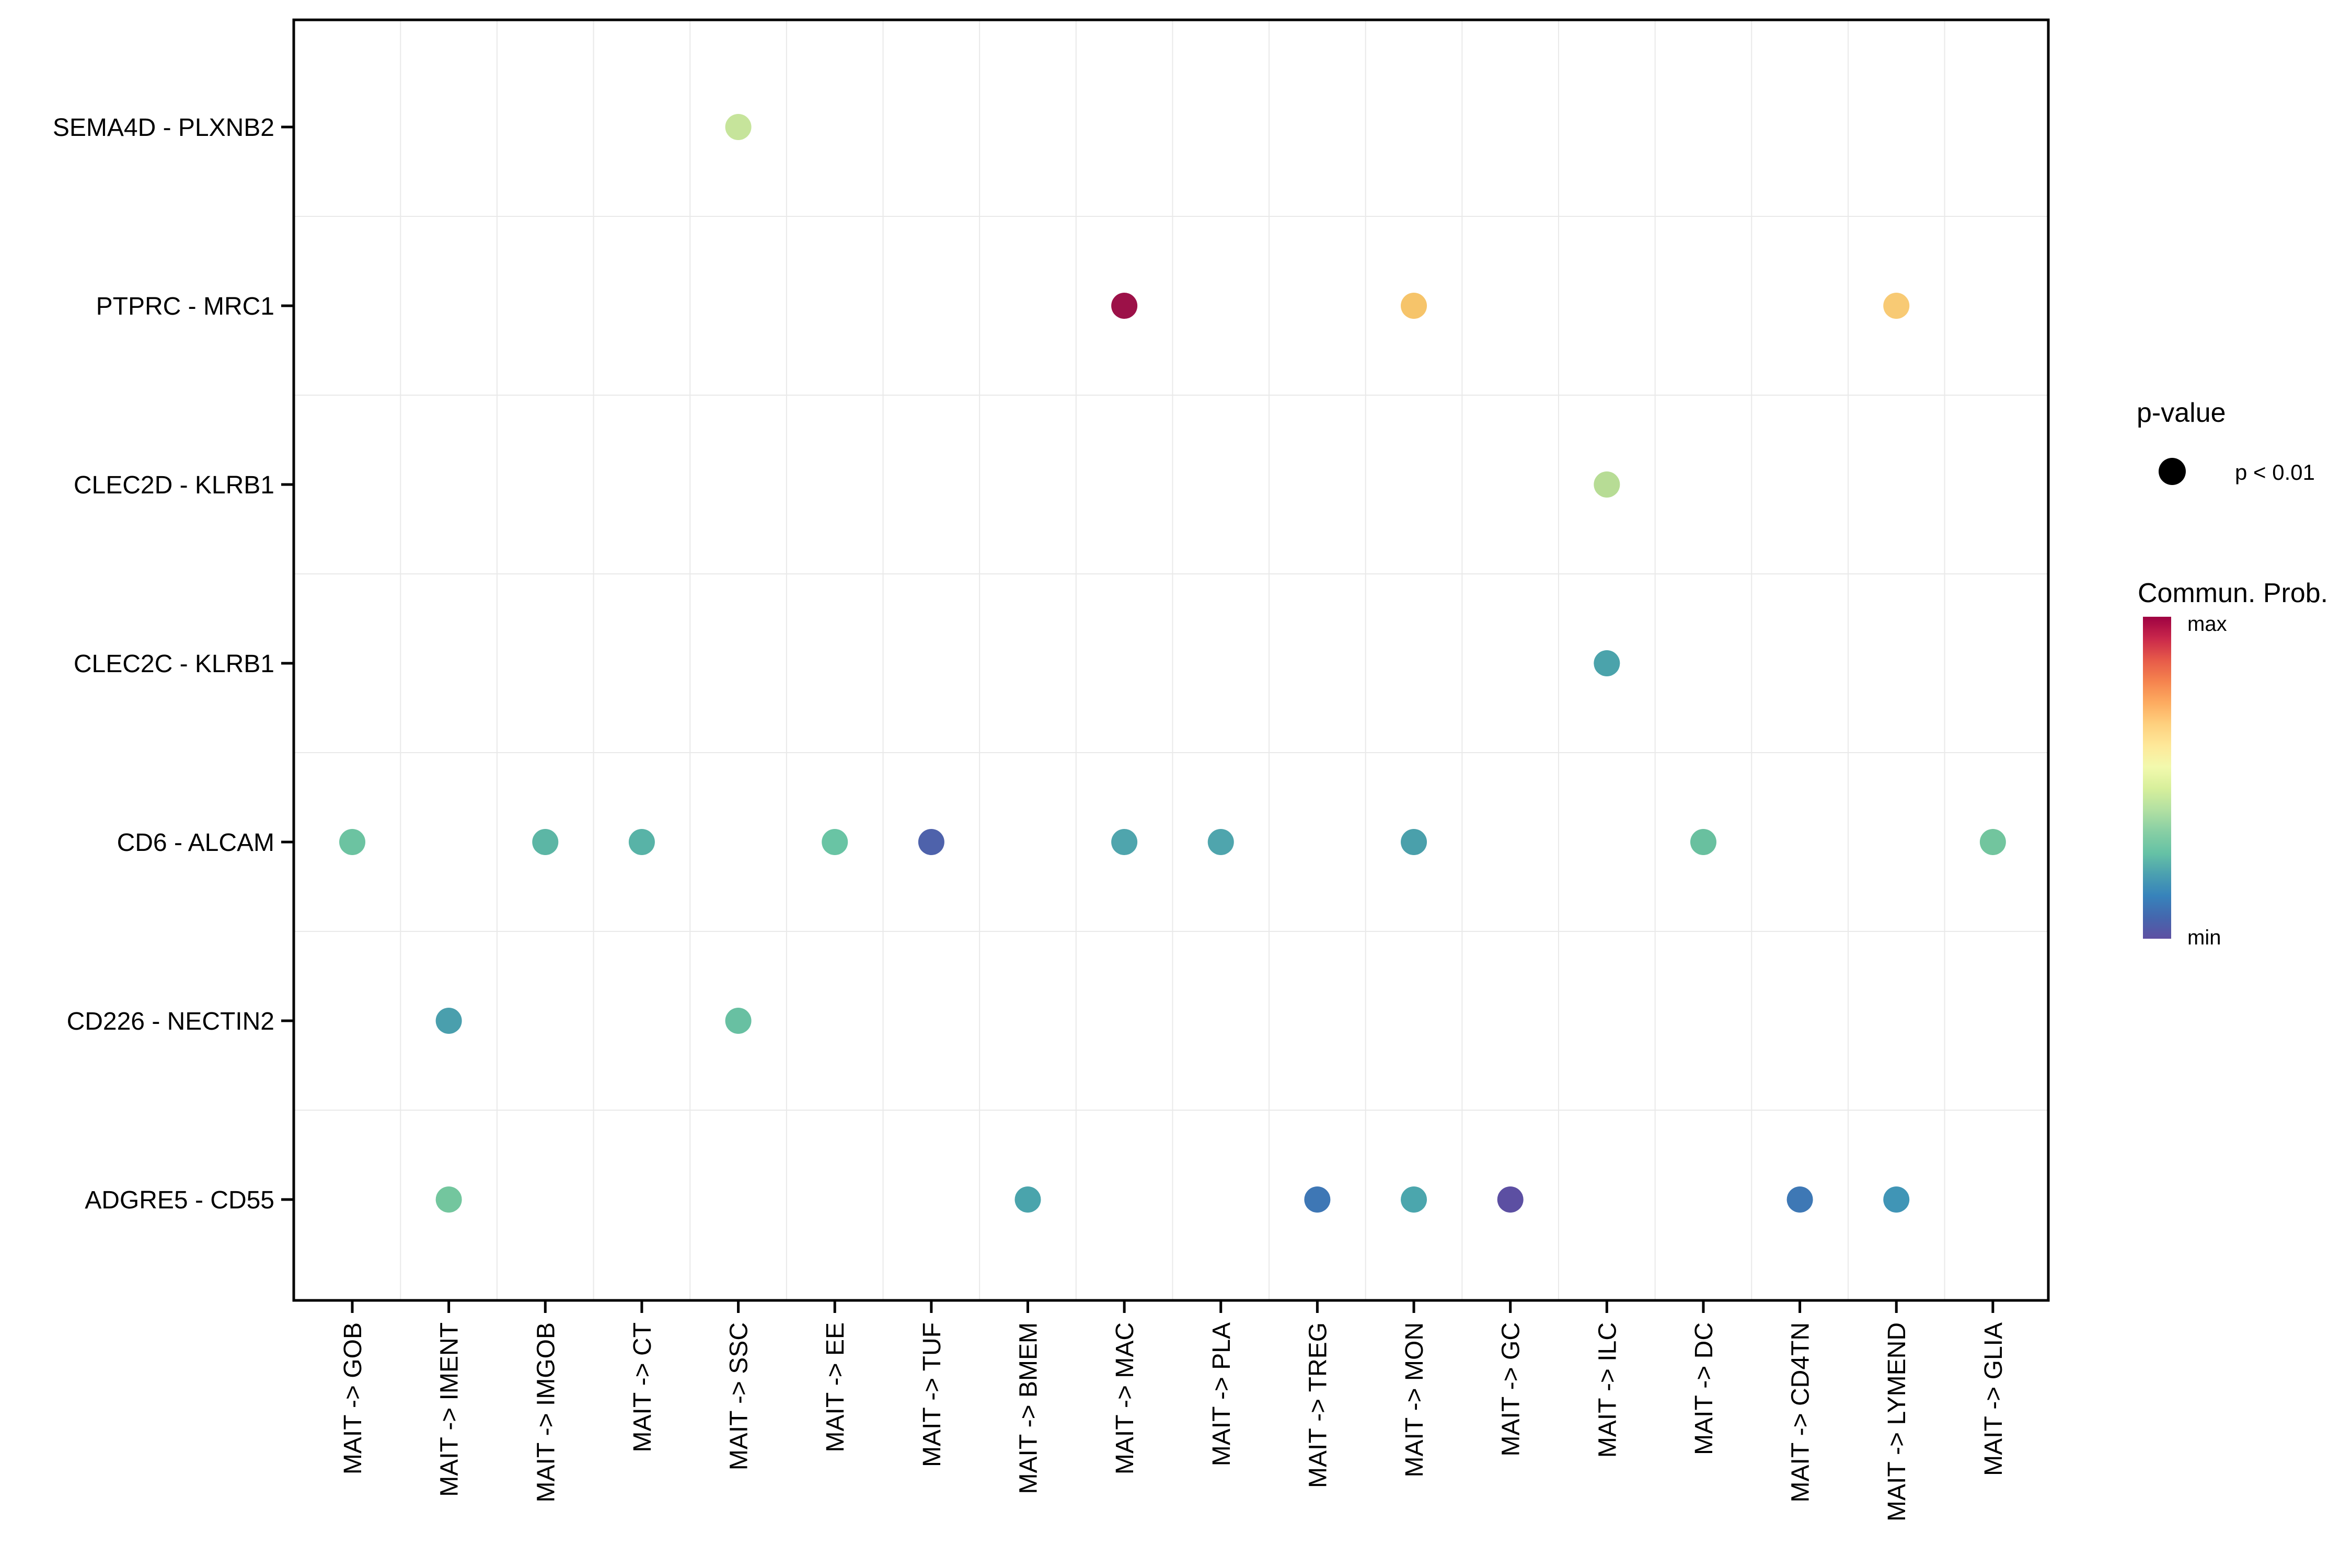 The height and width of the screenshot is (1568, 2352). Describe the element at coordinates (2204, 937) in the screenshot. I see `colorbar-min-label: min` at that location.